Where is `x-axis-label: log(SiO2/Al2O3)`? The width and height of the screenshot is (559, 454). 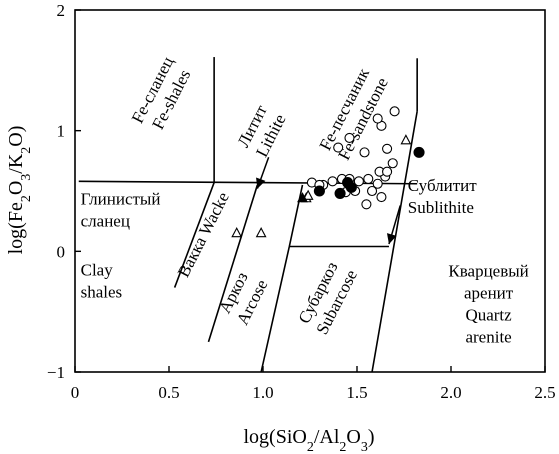
x-axis-label: log(SiO2/Al2O3) is located at coordinates (308, 440).